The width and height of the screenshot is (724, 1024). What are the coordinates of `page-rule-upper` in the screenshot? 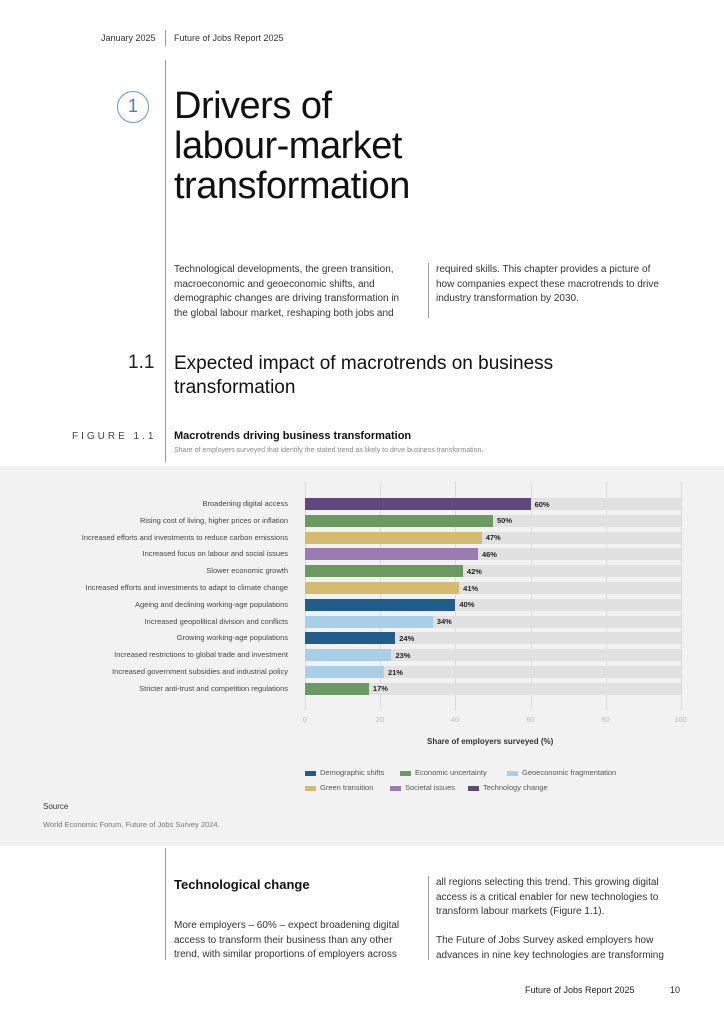 It's located at (165, 261).